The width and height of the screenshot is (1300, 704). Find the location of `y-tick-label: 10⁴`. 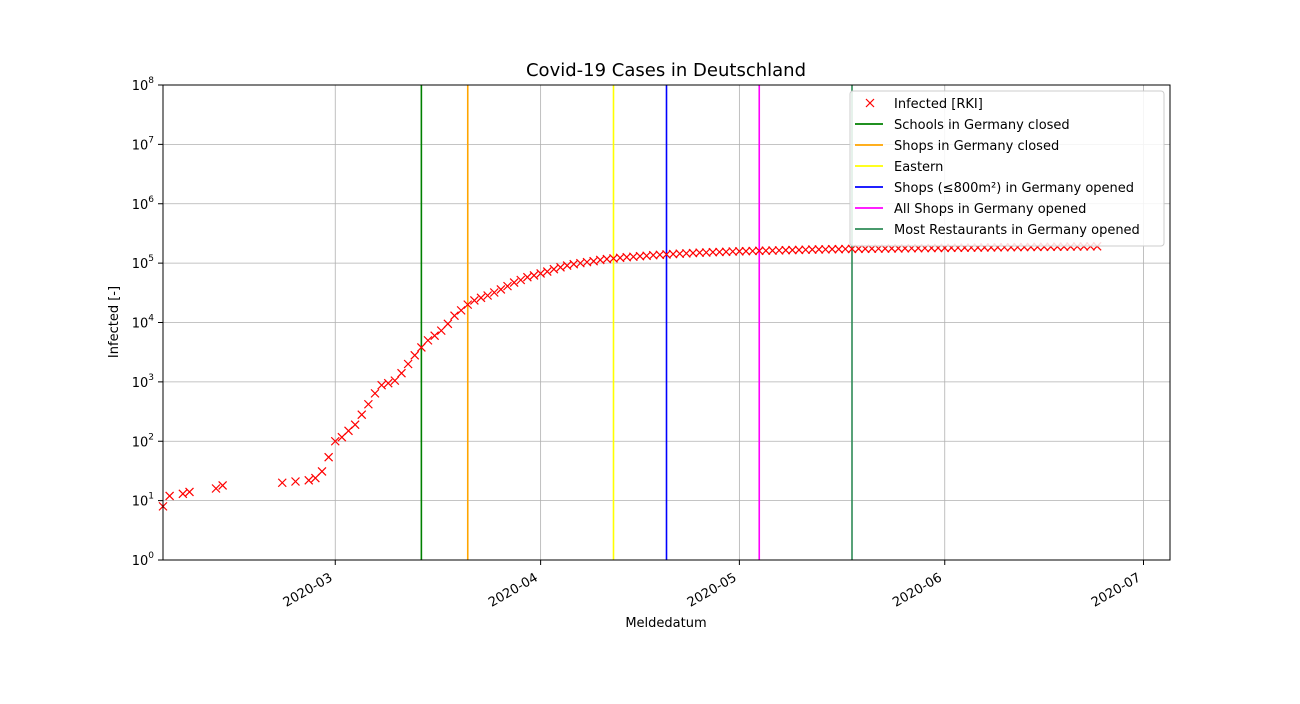

y-tick-label: 10⁴ is located at coordinates (143, 323).